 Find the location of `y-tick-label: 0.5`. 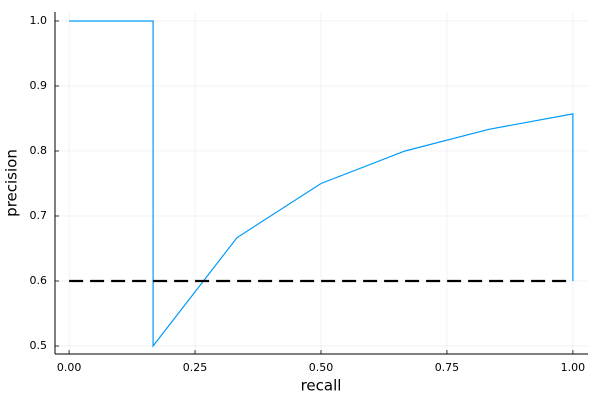

y-tick-label: 0.5 is located at coordinates (39, 345).